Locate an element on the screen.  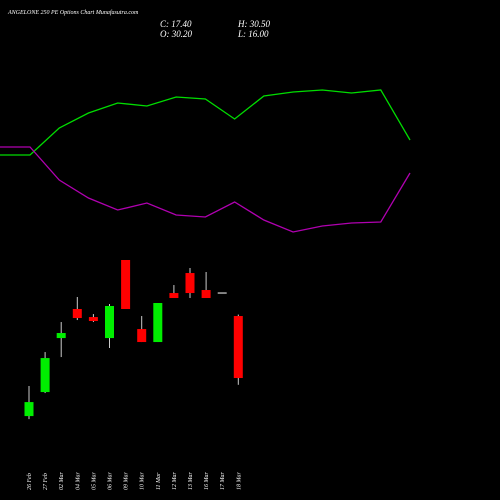
x-tick-label: 13 Mar is located at coordinates (191, 481).